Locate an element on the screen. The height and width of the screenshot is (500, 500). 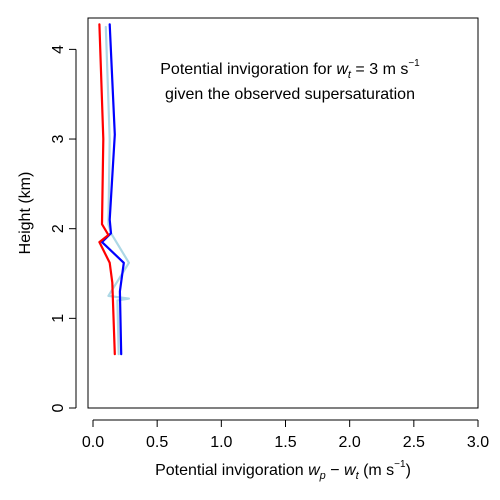
x-tick-label: 1.5 is located at coordinates (285, 442).